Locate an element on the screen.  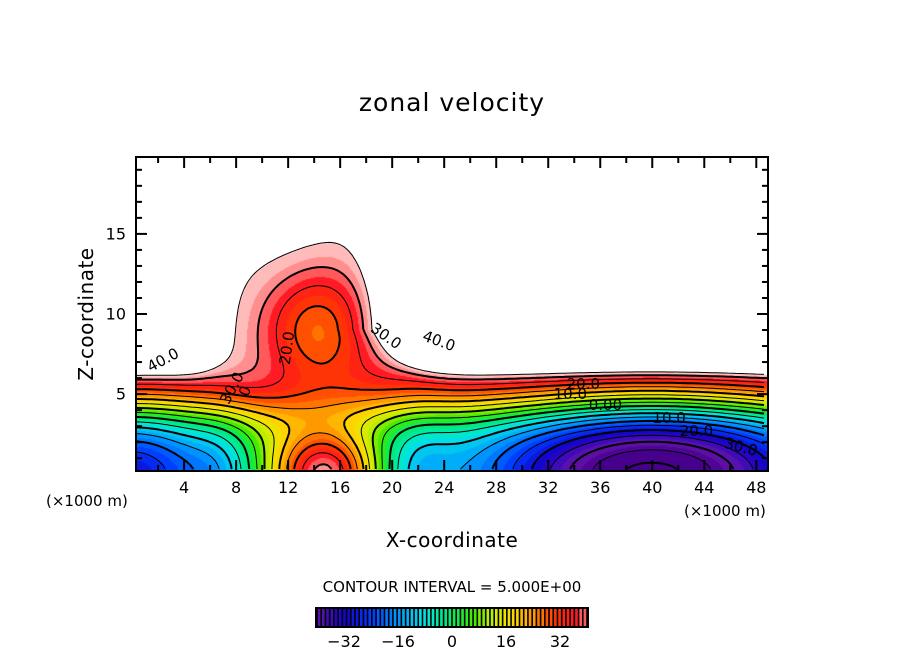
x-tick-label: 20 is located at coordinates (392, 487).